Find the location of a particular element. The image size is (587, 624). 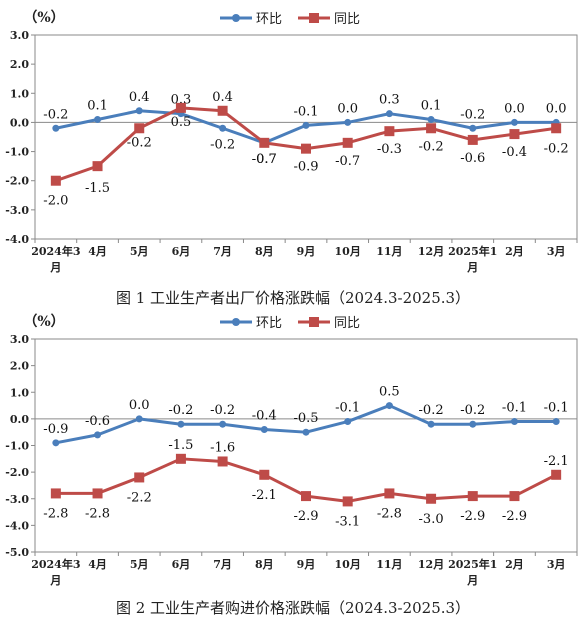

data-label: -3.0 is located at coordinates (431, 519).